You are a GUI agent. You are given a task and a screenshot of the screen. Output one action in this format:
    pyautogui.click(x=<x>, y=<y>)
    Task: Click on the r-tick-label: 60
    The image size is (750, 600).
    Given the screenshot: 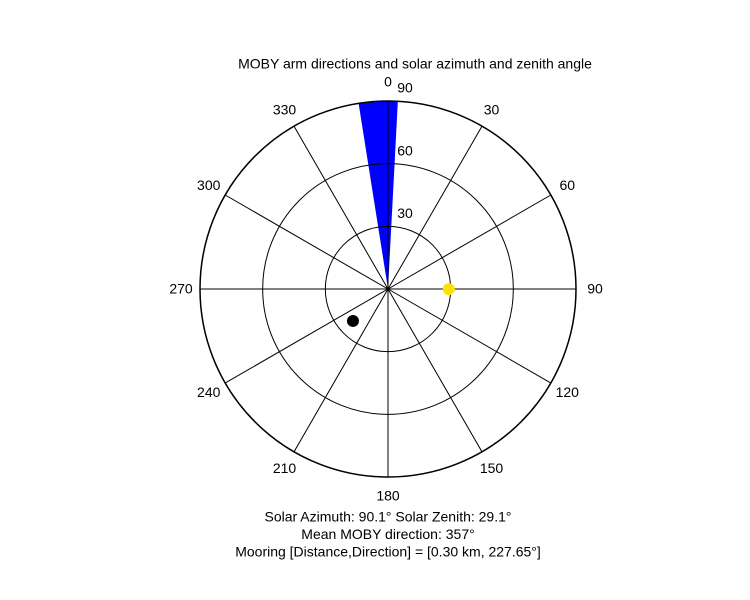 What is the action you would take?
    pyautogui.click(x=405, y=150)
    